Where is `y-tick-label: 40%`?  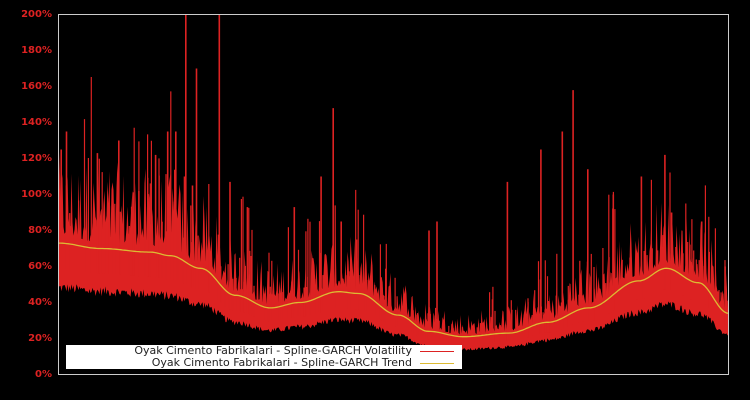 y-tick-label: 40% is located at coordinates (40, 302).